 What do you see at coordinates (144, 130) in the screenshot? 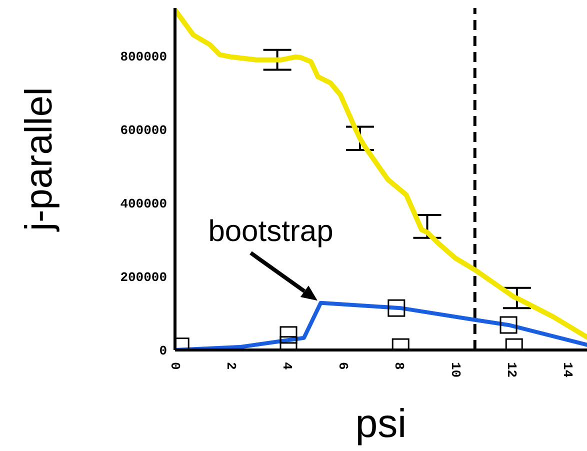
I see `y-tick-label: 600000` at bounding box center [144, 130].